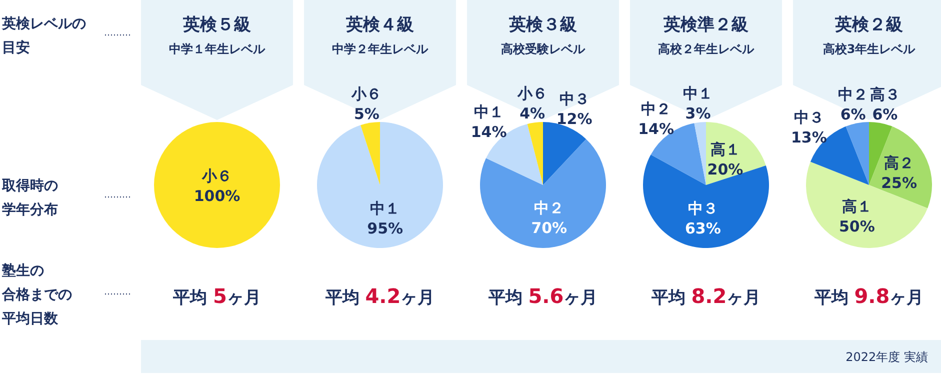  Describe the element at coordinates (36, 294) in the screenshot. I see `text: 塾生の合格までの平均日数` at that location.